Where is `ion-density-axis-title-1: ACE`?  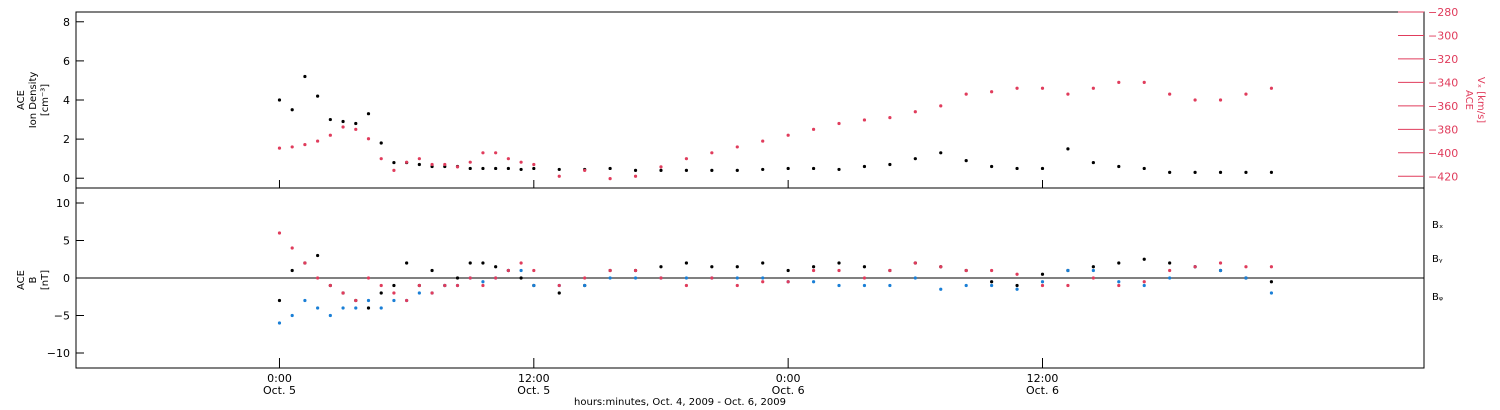
ion-density-axis-title-1: ACE is located at coordinates (21, 100).